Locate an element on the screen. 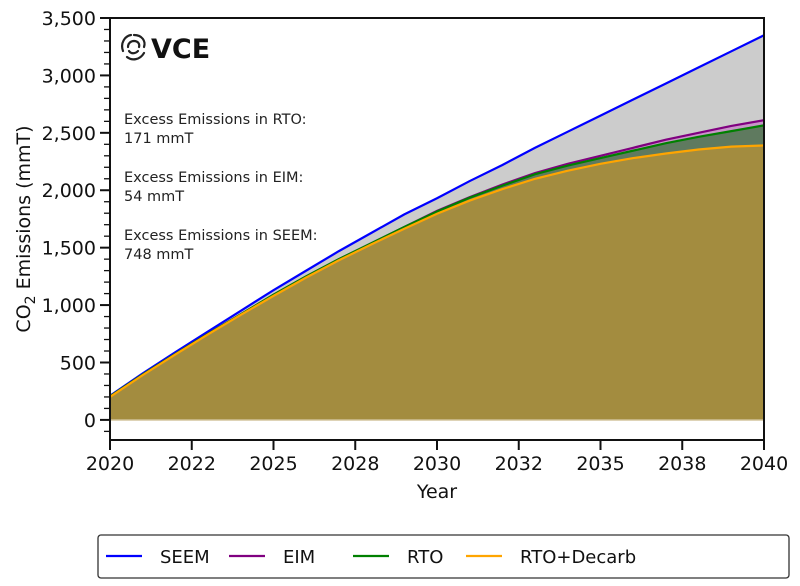  legend: SEEM EIM RTO RTO+Decarb is located at coordinates (443, 556).